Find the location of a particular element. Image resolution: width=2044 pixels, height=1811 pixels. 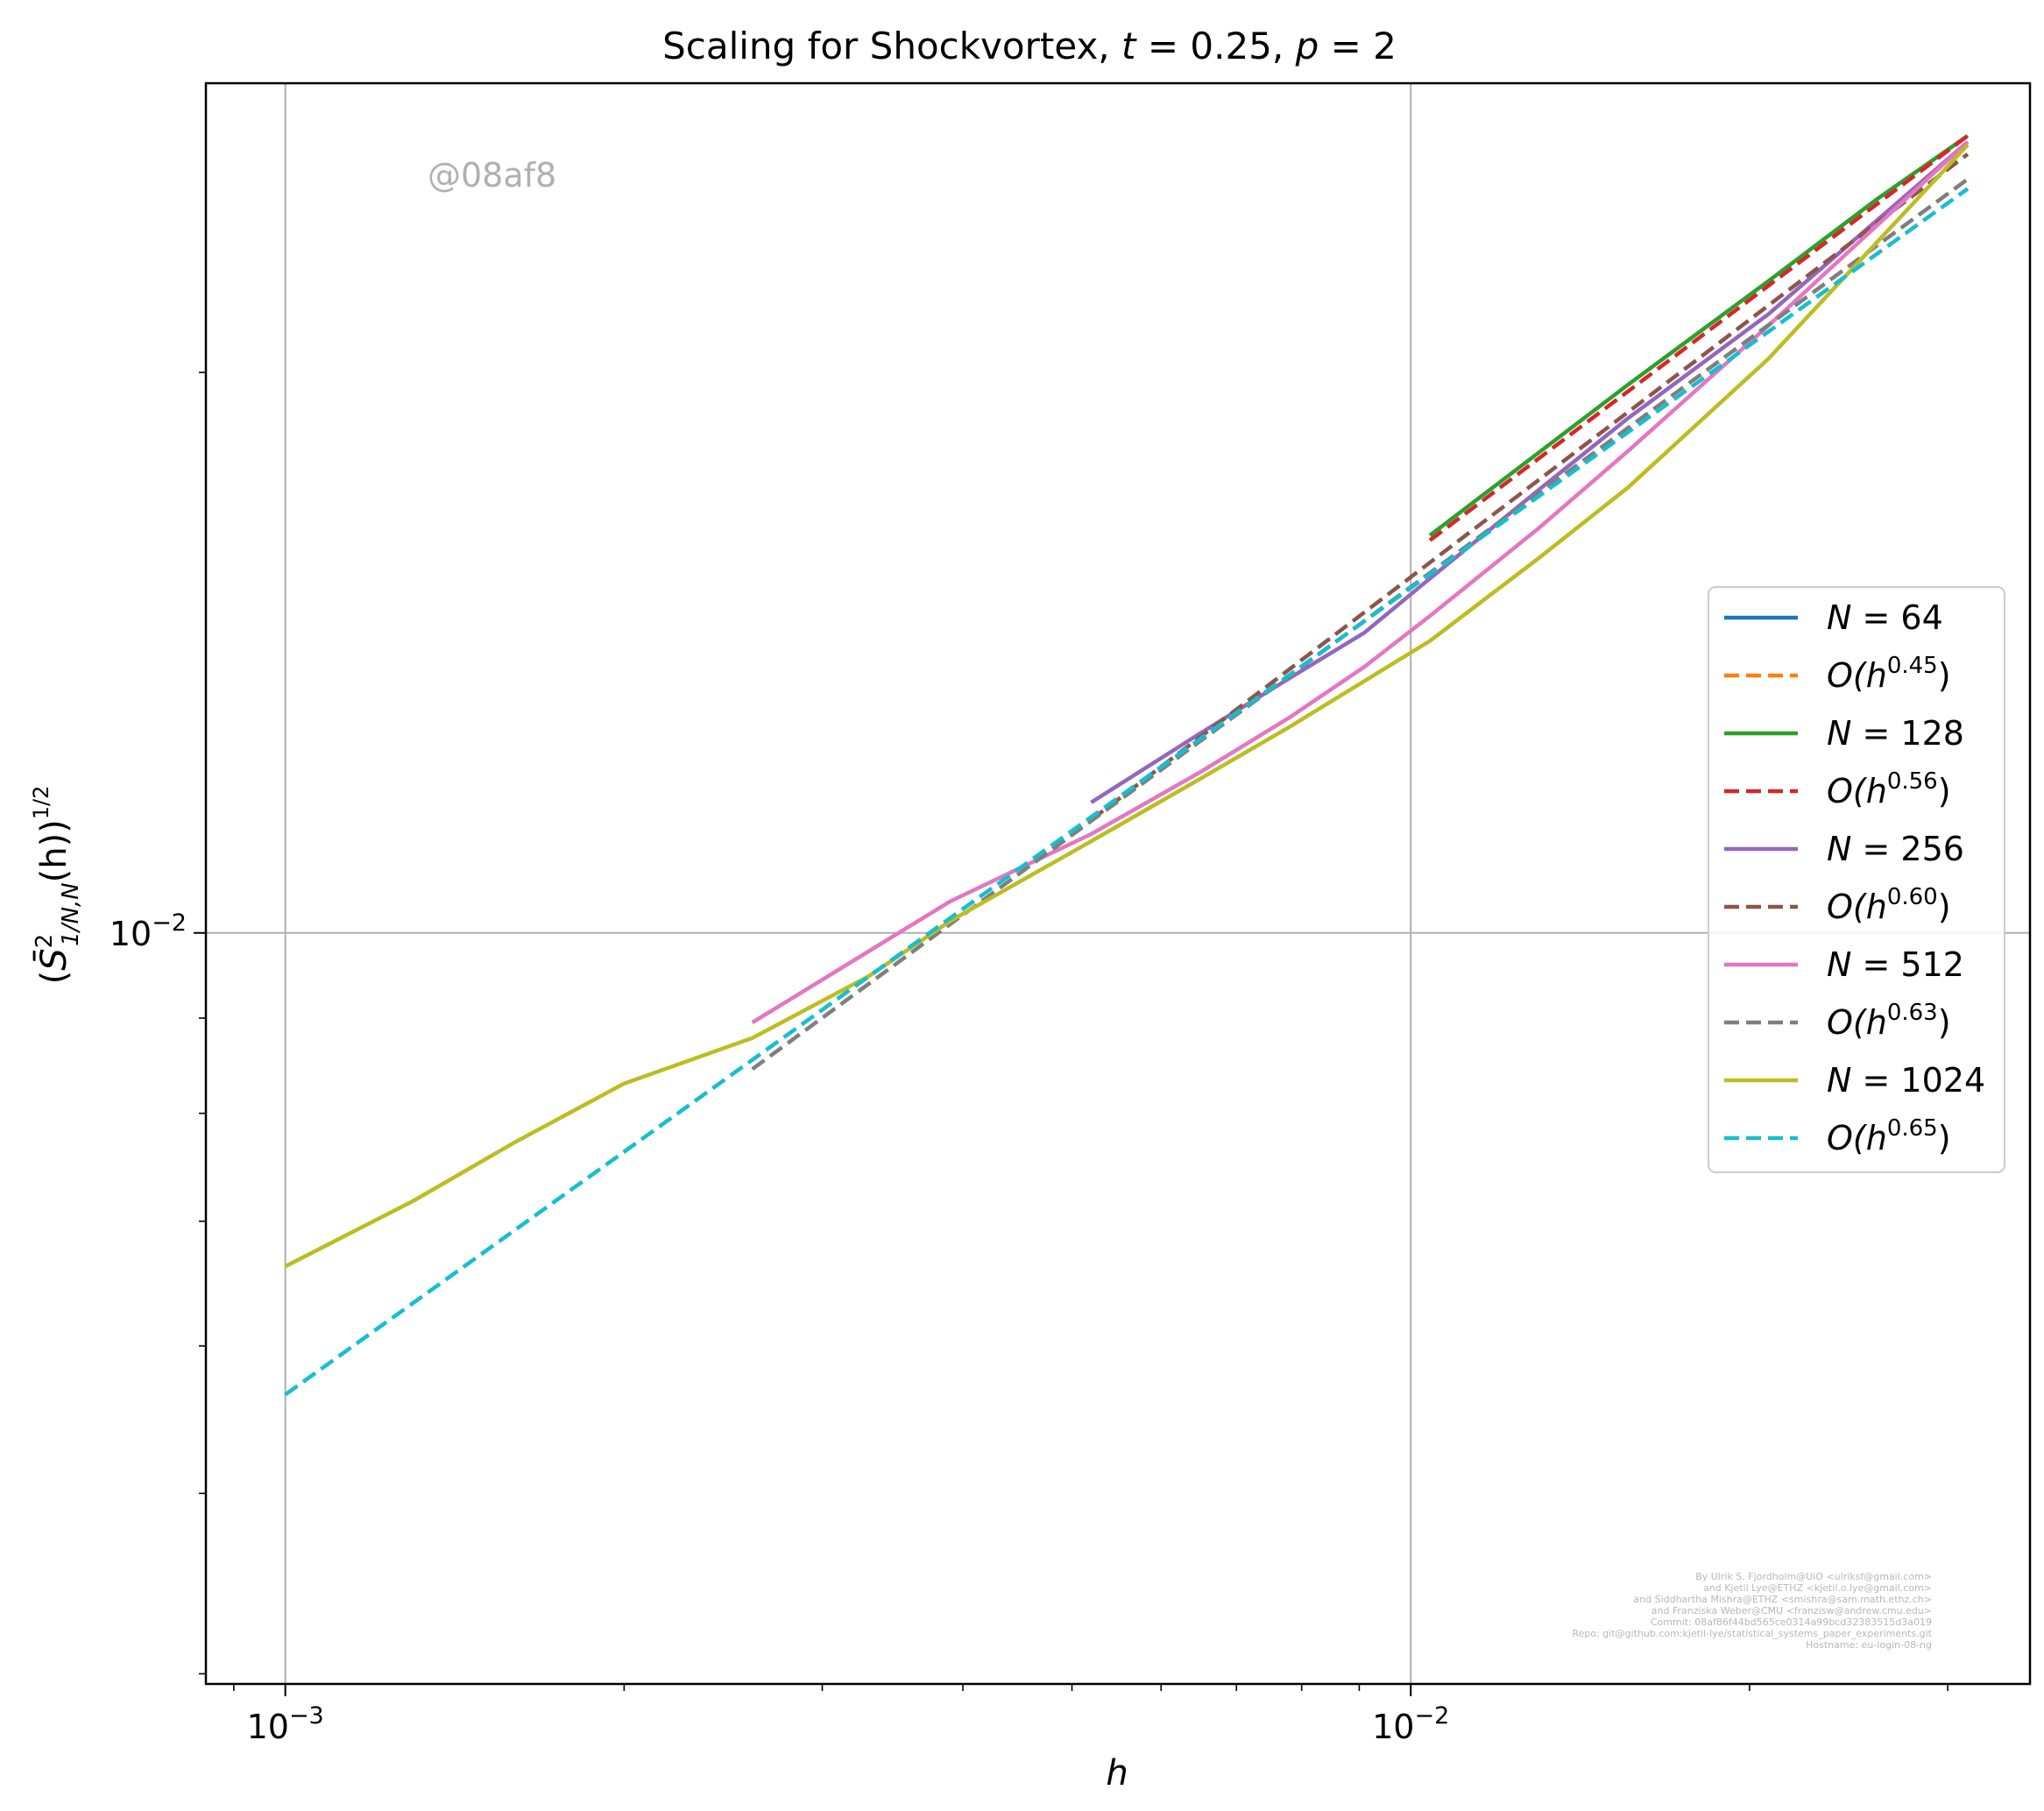

legend-label: N = 1024 is located at coordinates (1906, 1080).